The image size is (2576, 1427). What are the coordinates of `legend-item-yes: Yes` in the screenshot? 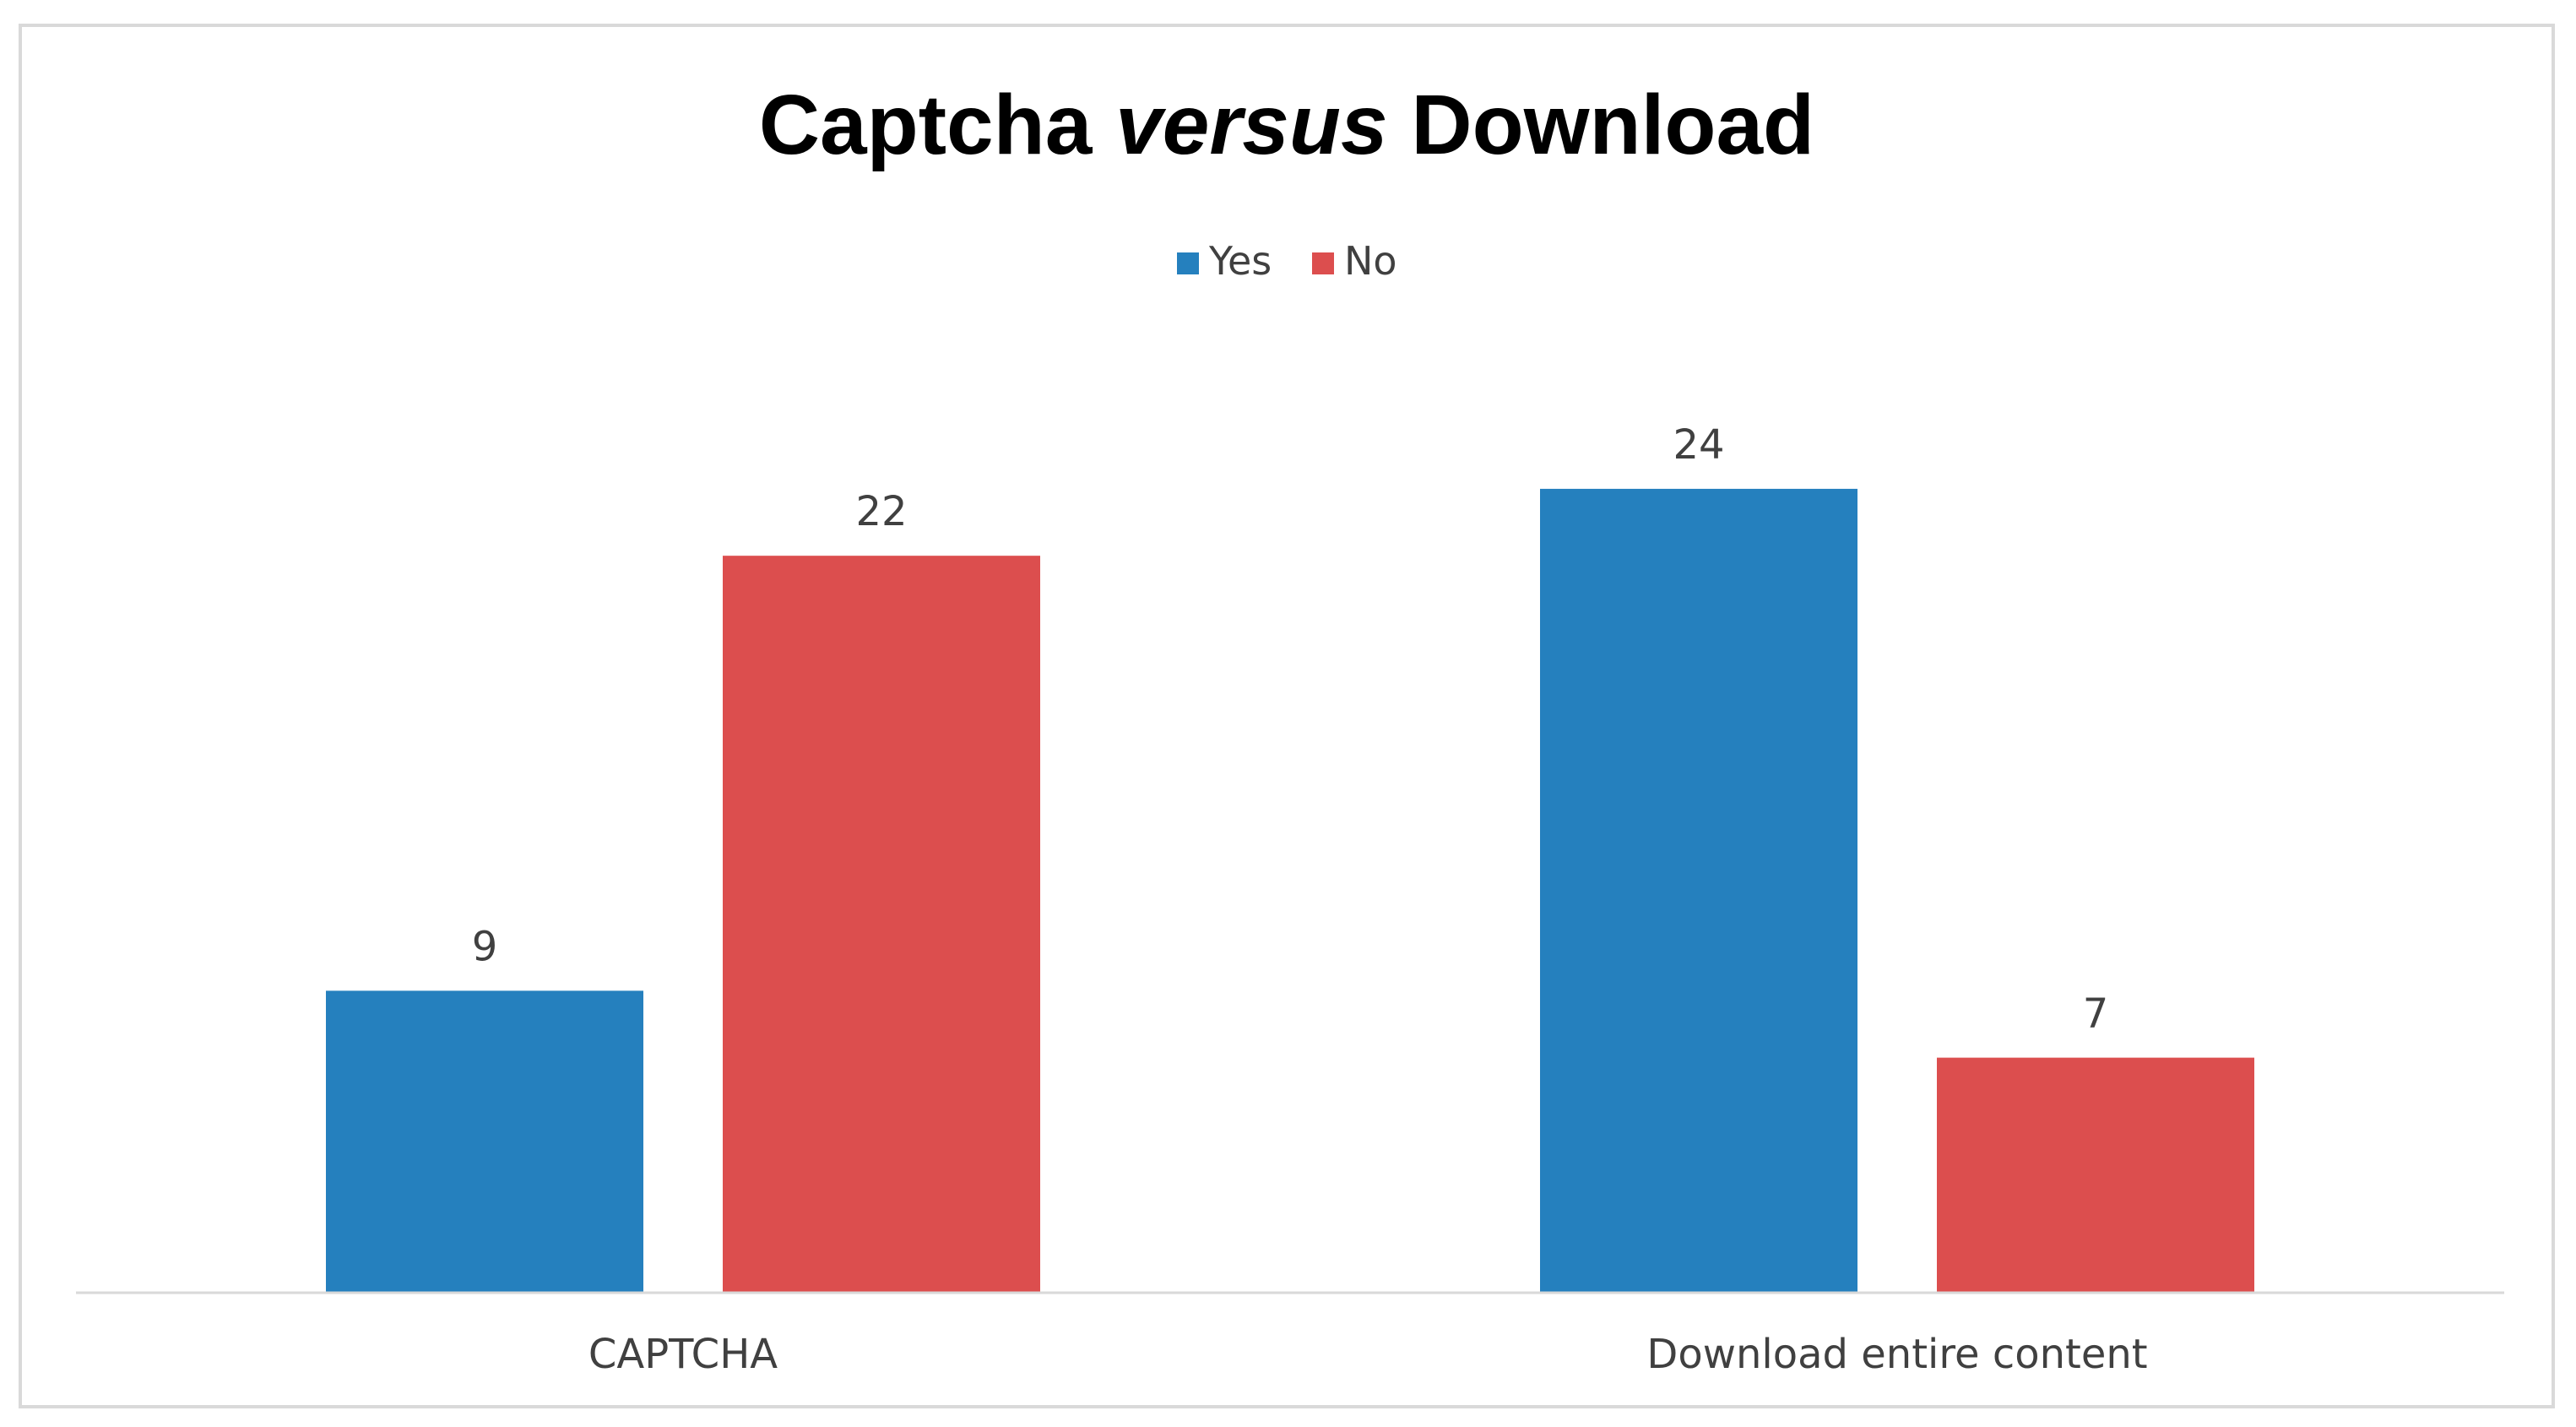 It's located at (1224, 261).